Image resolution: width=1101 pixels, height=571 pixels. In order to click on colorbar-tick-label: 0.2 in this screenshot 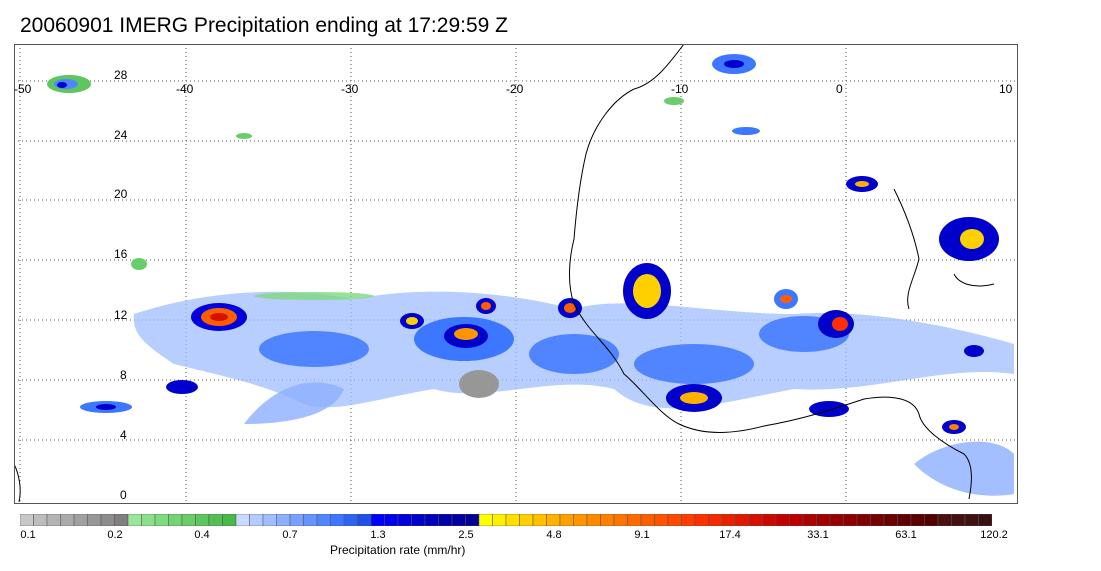, I will do `click(115, 535)`.